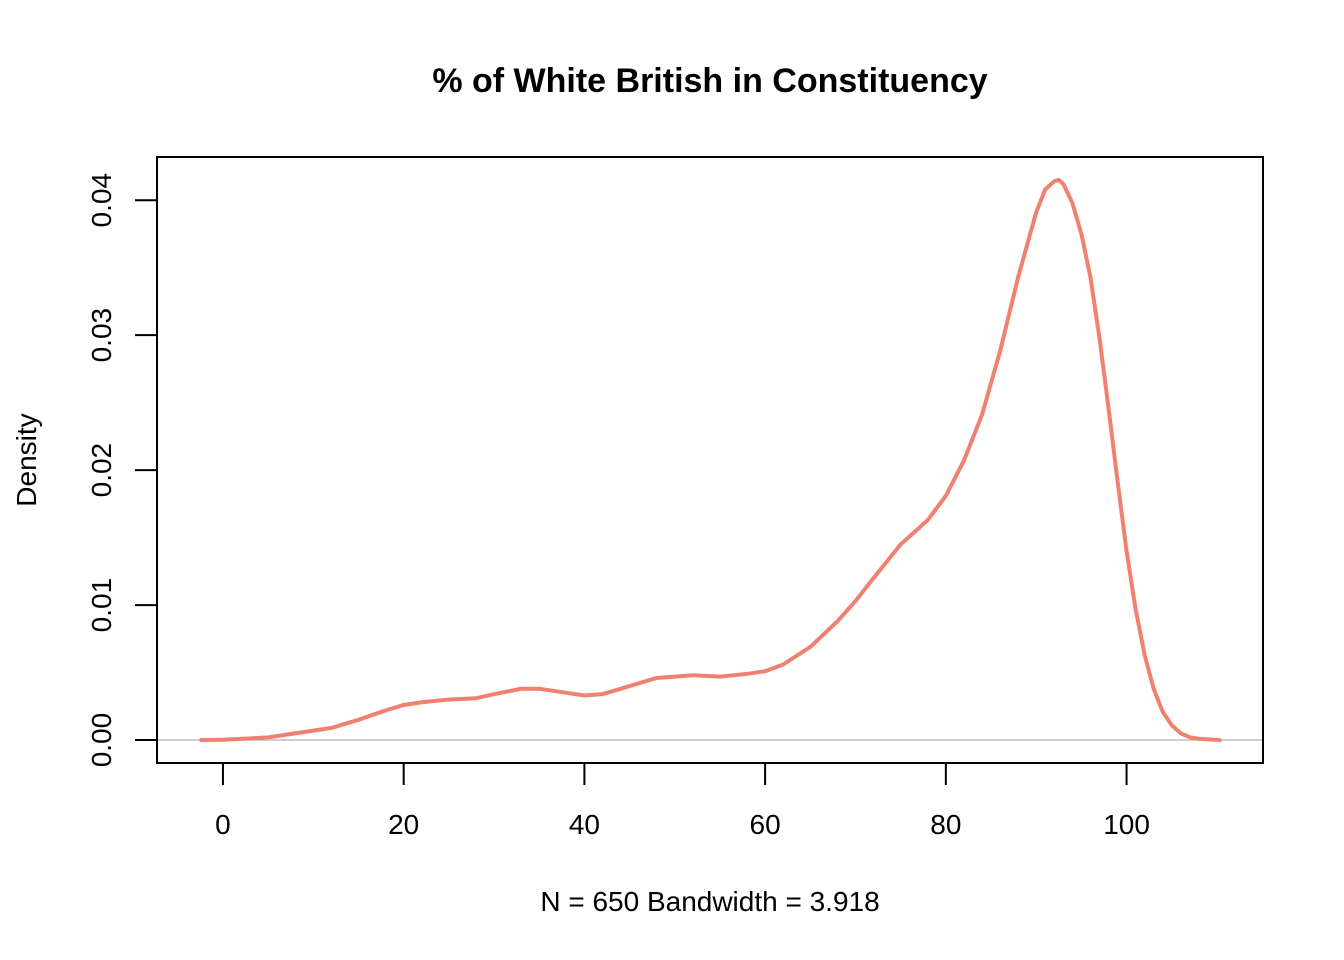  What do you see at coordinates (101, 470) in the screenshot?
I see `y-tick-label: 0.02` at bounding box center [101, 470].